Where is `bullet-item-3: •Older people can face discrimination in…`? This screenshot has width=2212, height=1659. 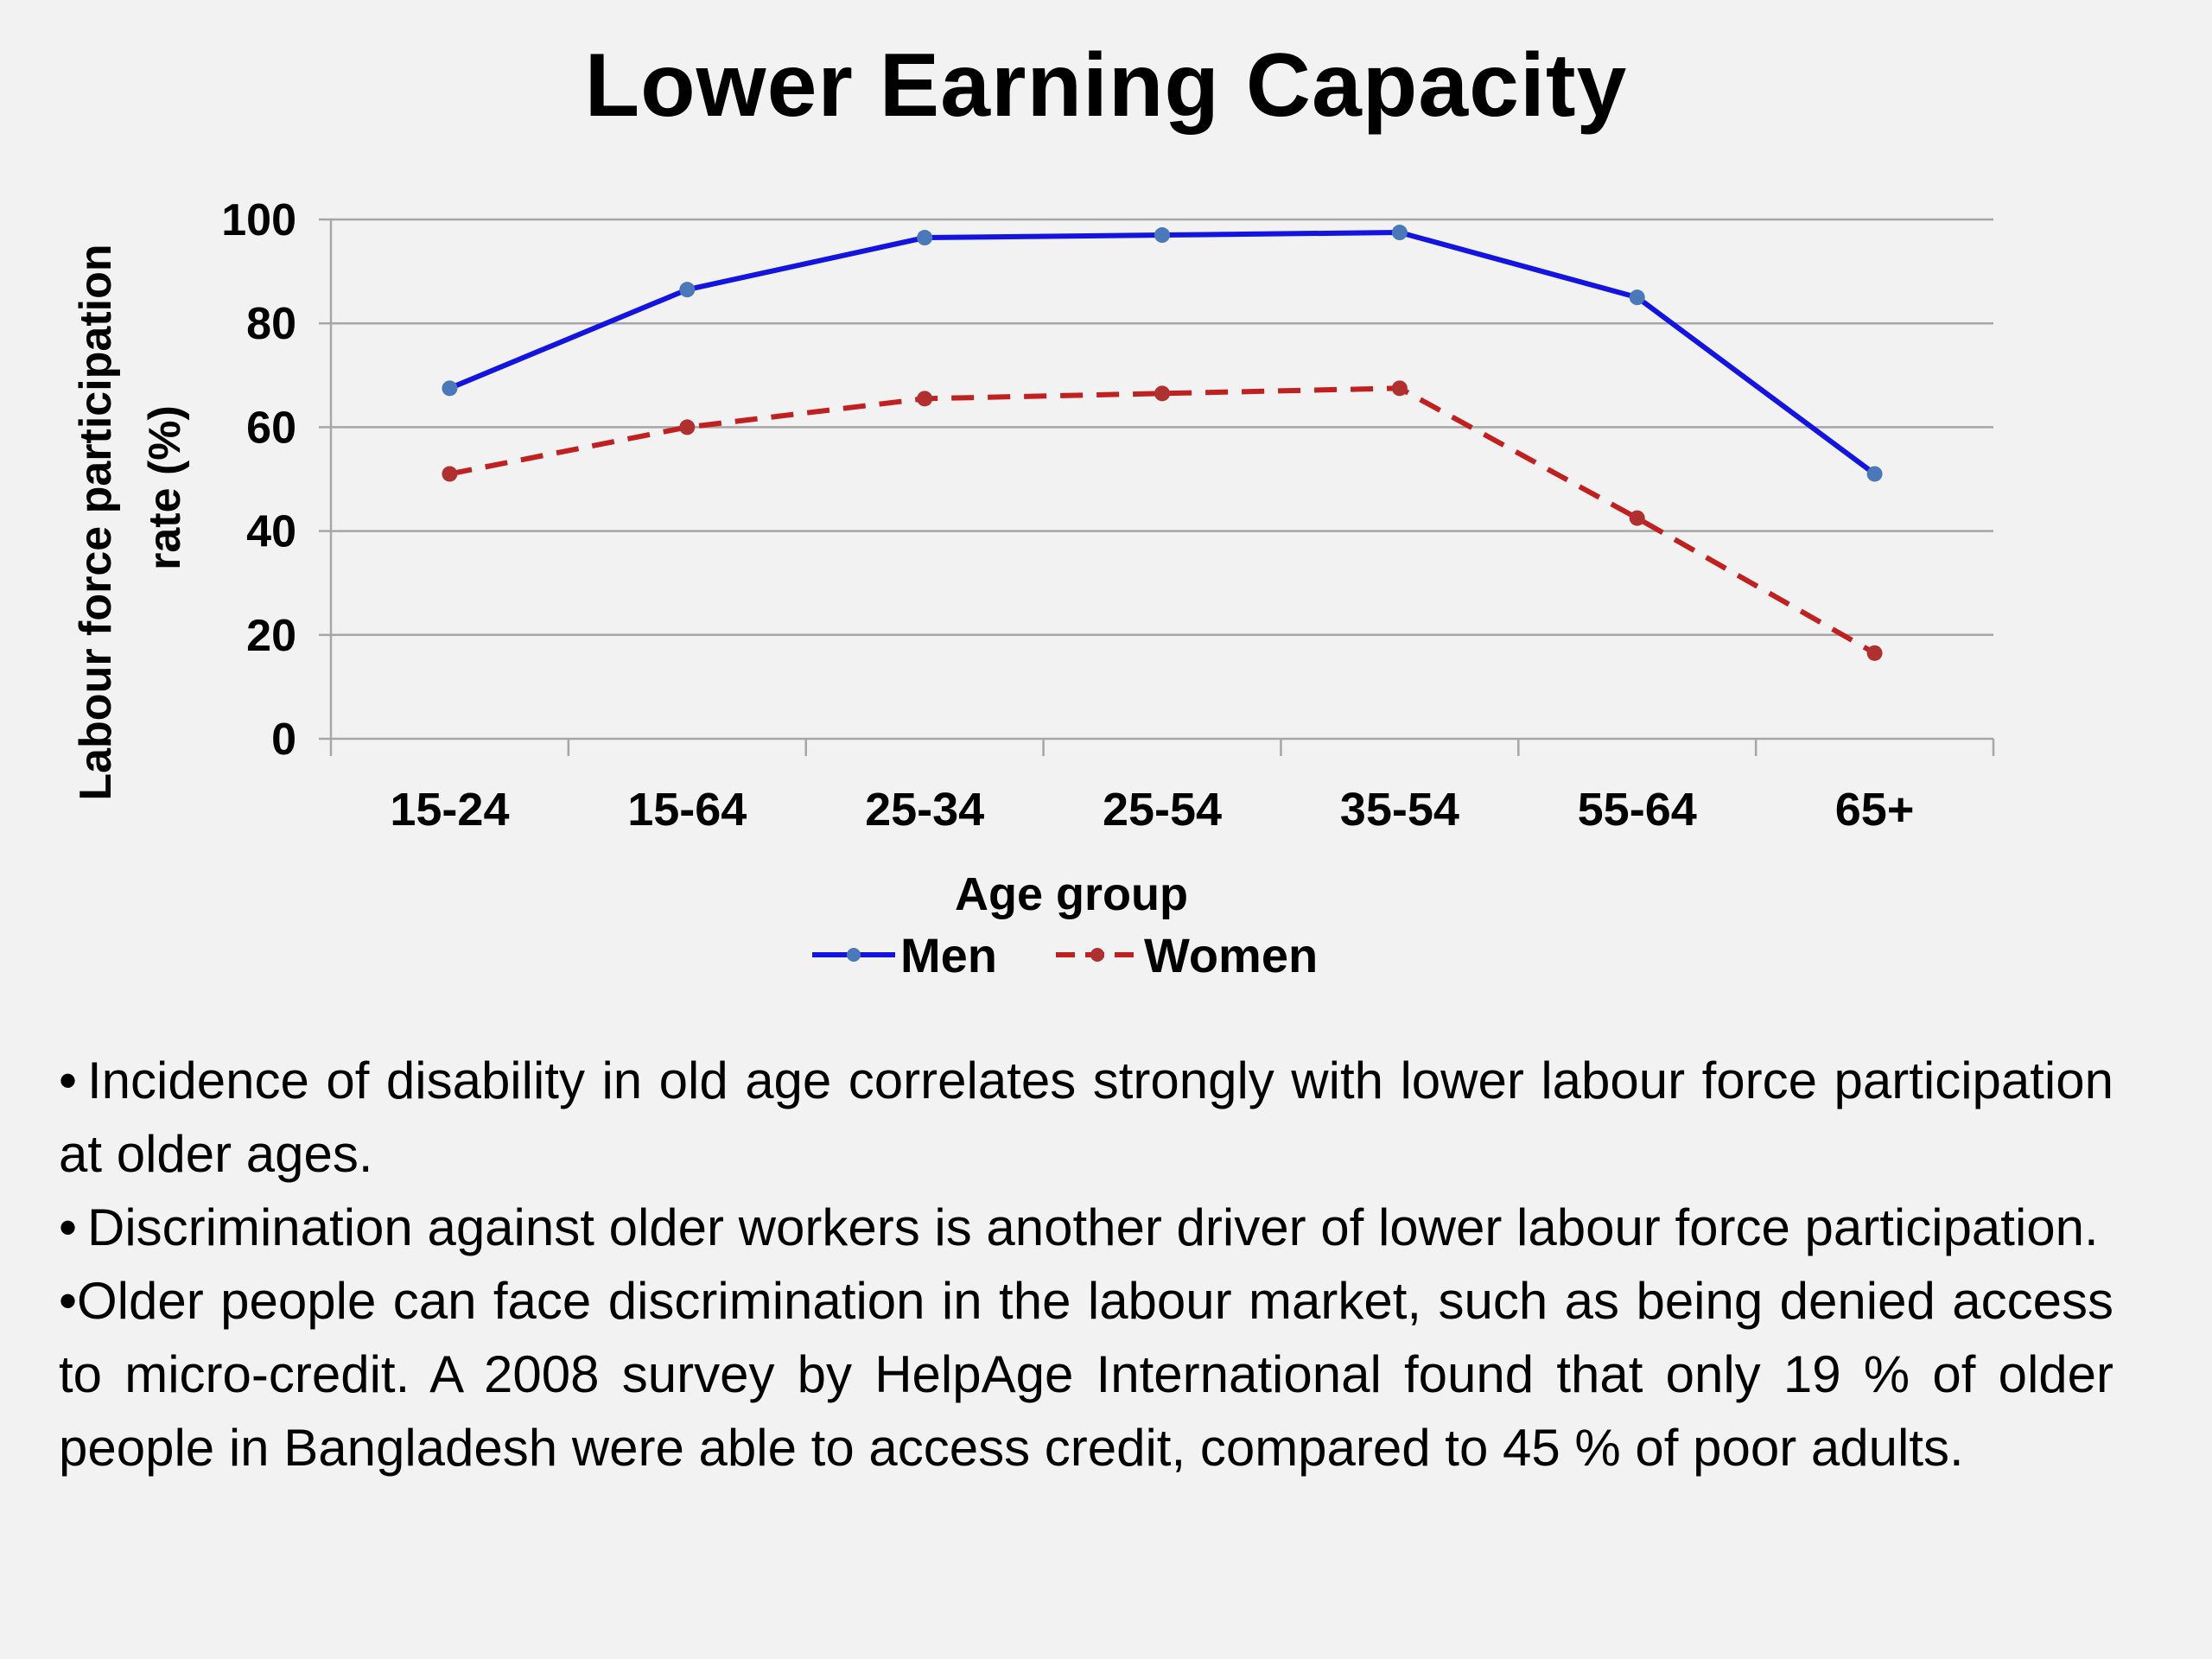 bullet-item-3: •Older people can face discrimination in… is located at coordinates (1086, 1374).